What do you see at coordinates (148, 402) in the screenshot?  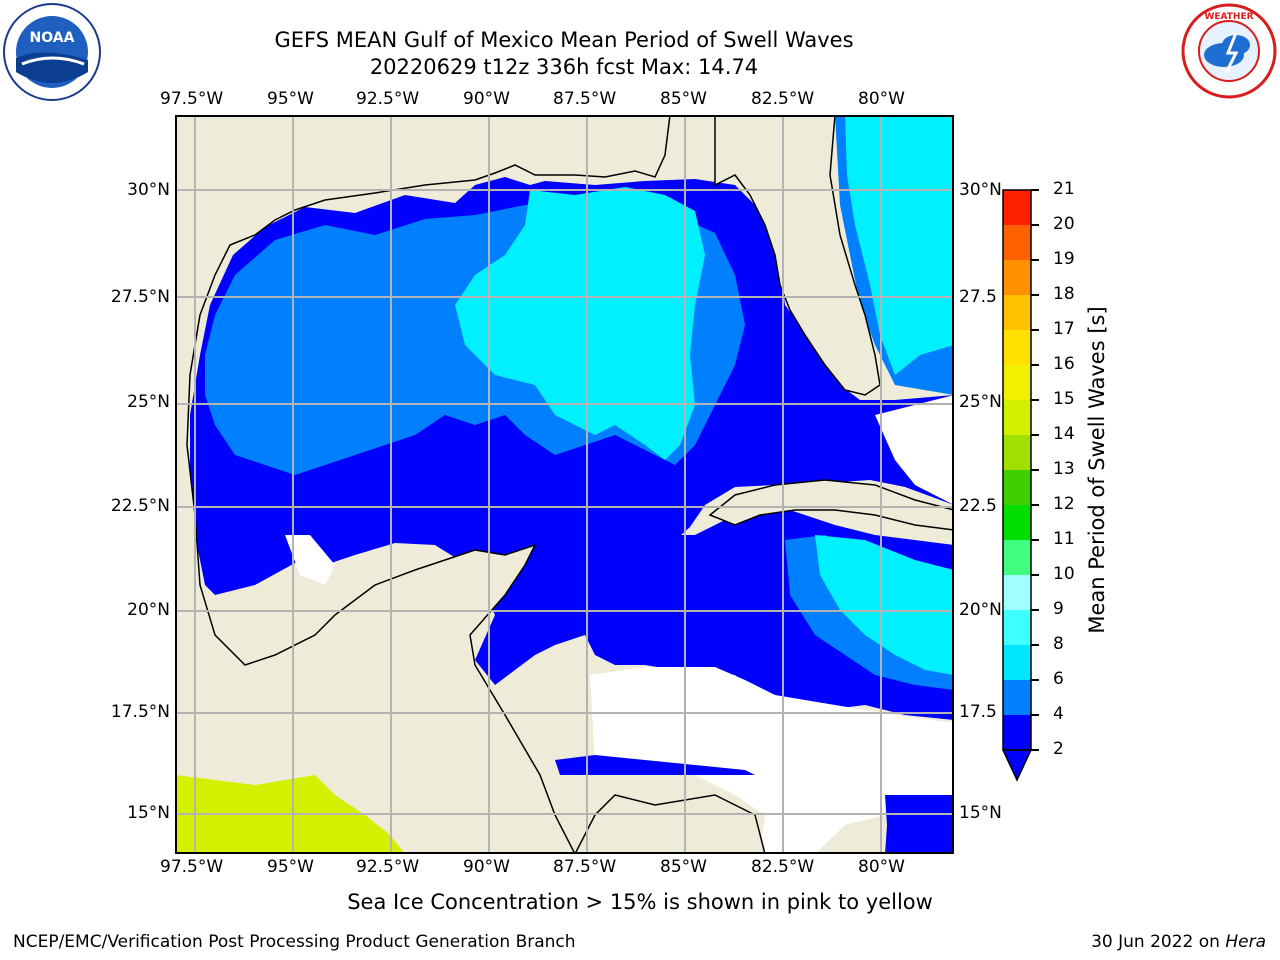 I see `lat-label-left: 25°N` at bounding box center [148, 402].